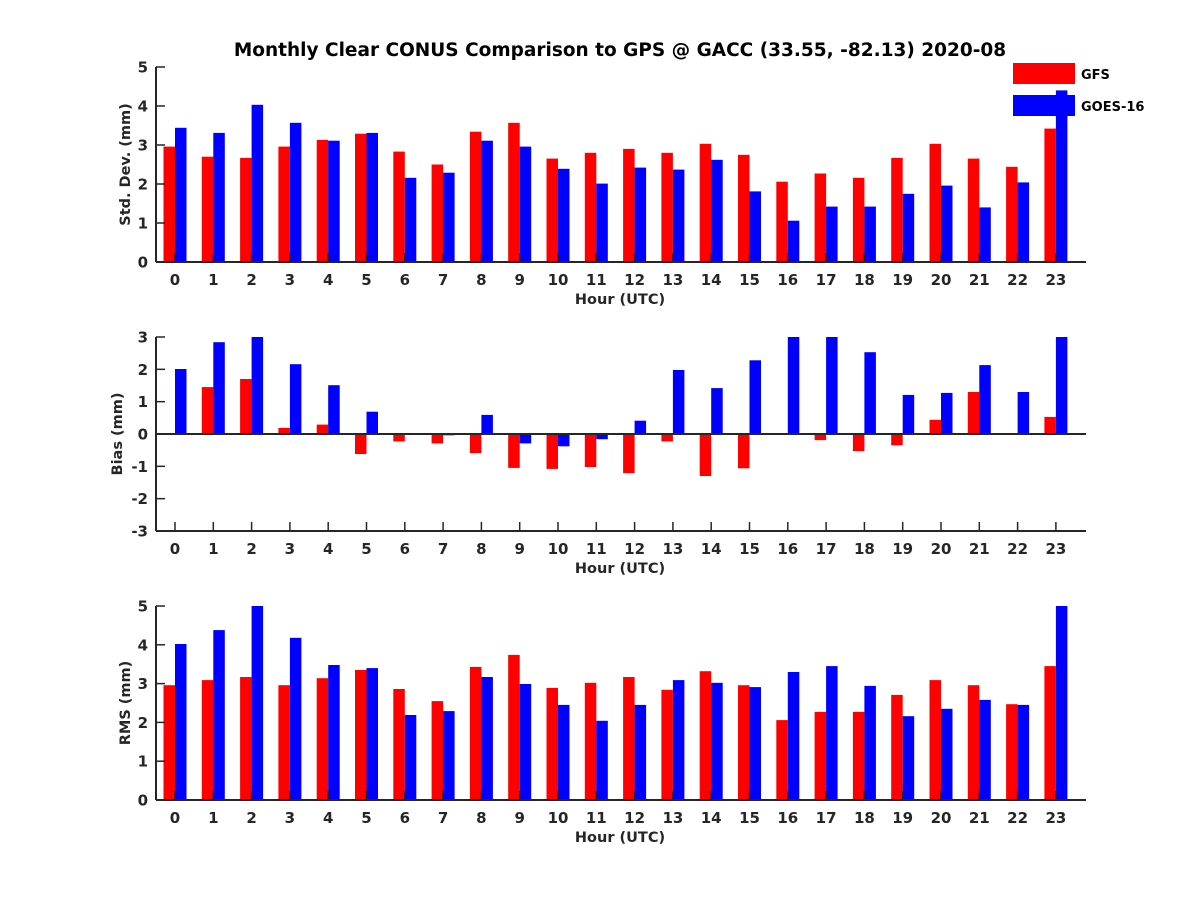 This screenshot has width=1200, height=900. What do you see at coordinates (443, 280) in the screenshot?
I see `x-tick-label: 7` at bounding box center [443, 280].